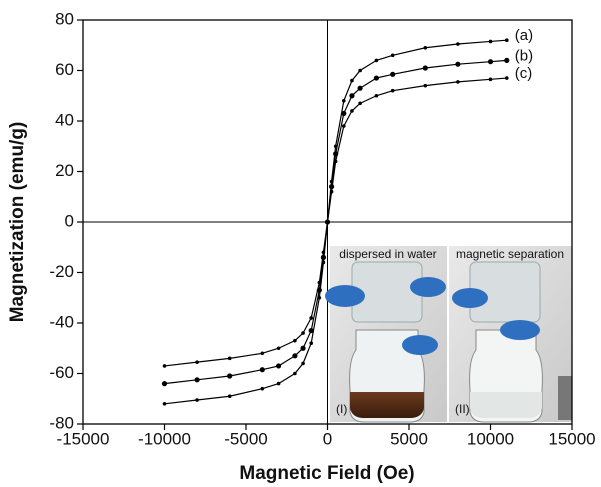 Image resolution: width=601 pixels, height=487 pixels. What do you see at coordinates (245, 438) in the screenshot?
I see `x-tick-label: -5000` at bounding box center [245, 438].